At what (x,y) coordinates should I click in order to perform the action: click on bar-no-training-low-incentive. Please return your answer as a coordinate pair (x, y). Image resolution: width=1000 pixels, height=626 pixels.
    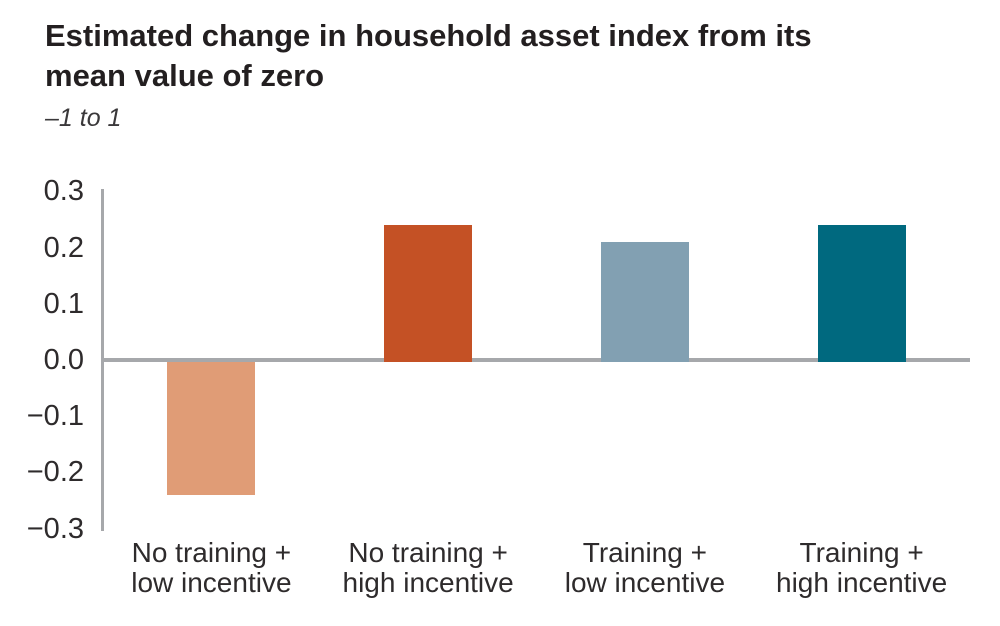
    Looking at the image, I should click on (211, 428).